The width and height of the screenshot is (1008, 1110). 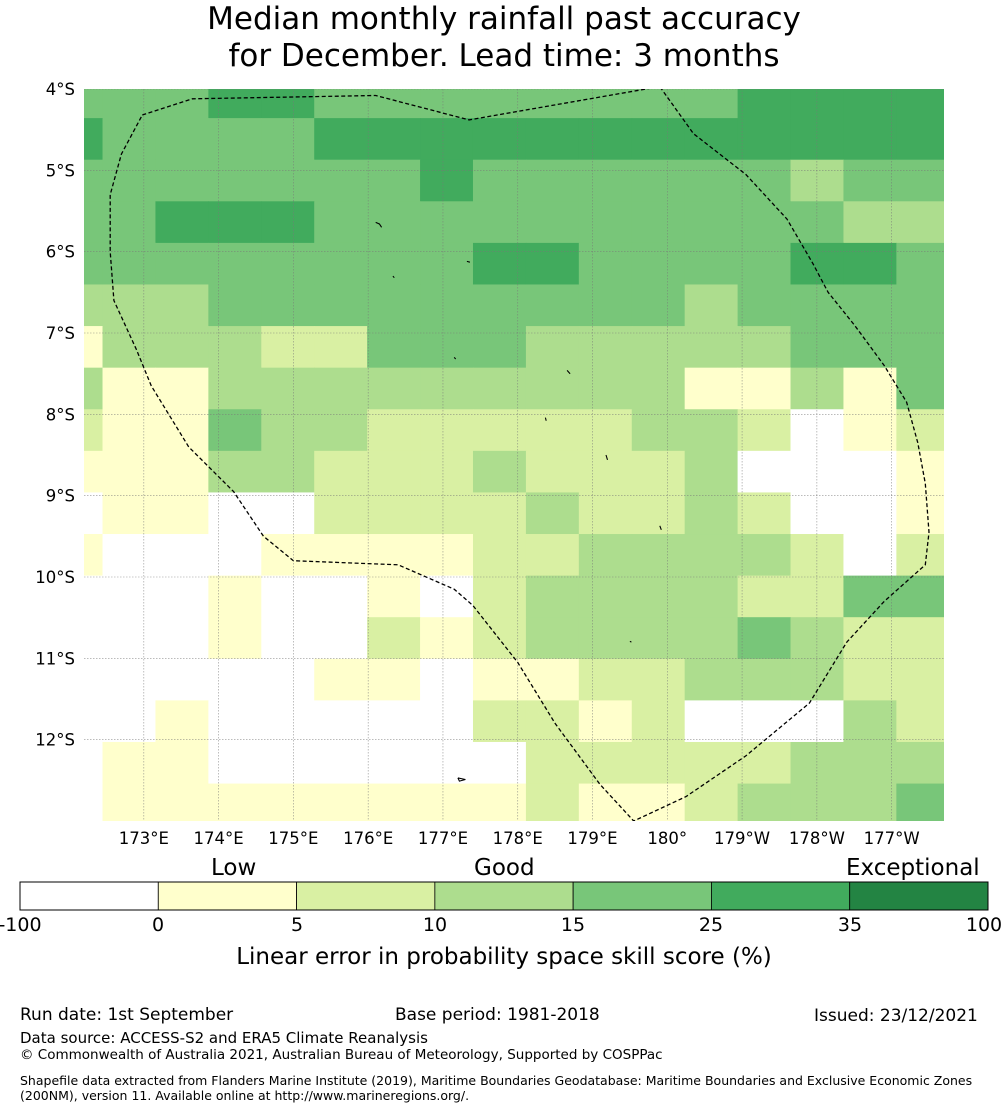 What do you see at coordinates (817, 838) in the screenshot?
I see `longitude-label: 178°W` at bounding box center [817, 838].